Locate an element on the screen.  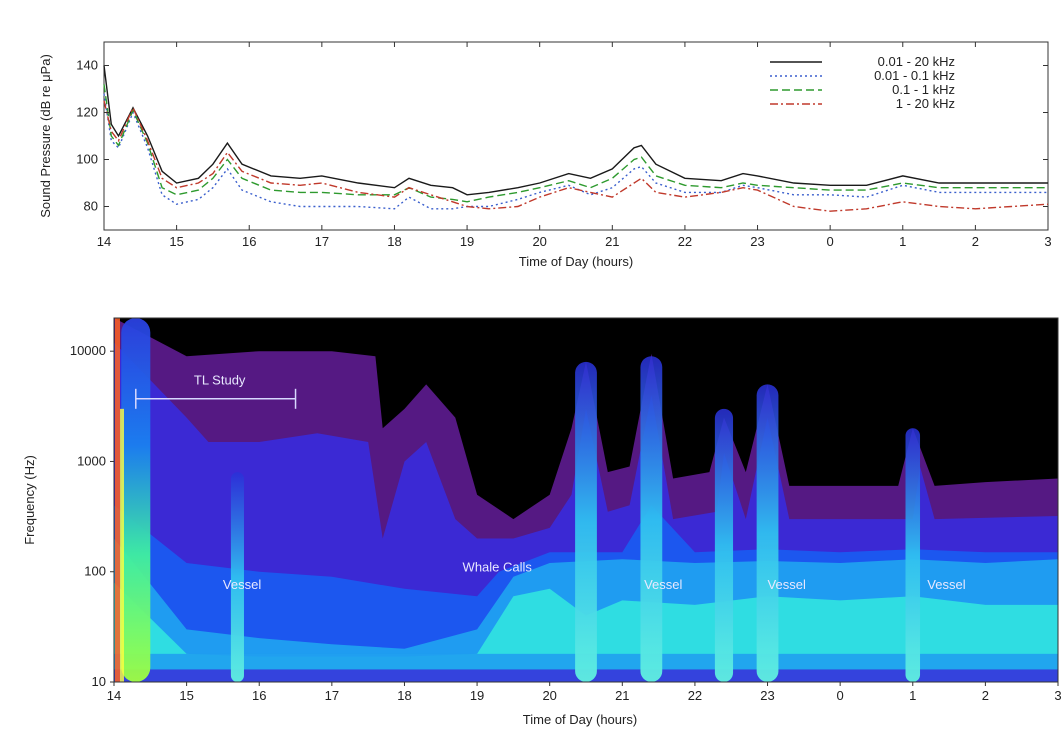
spectrogram-y-ticks: 10 100 1000 10000 is located at coordinates (92, 516).